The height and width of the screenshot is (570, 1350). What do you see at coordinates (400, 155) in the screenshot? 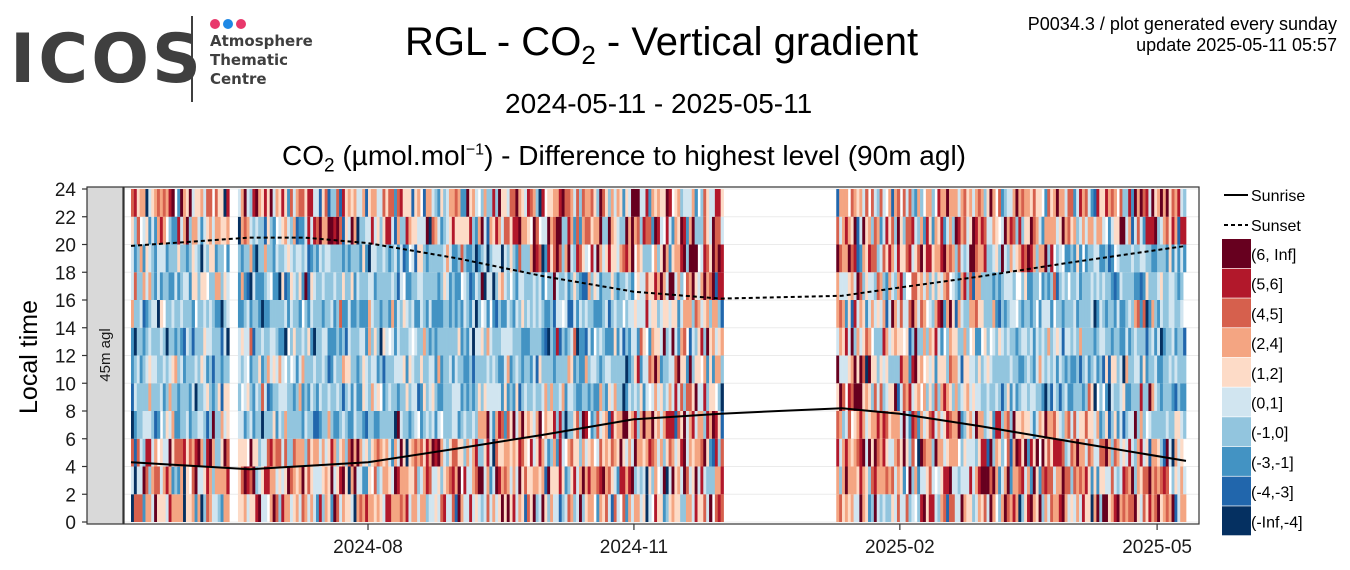
I see `subtitle-text: (µmol.mol` at bounding box center [400, 155].